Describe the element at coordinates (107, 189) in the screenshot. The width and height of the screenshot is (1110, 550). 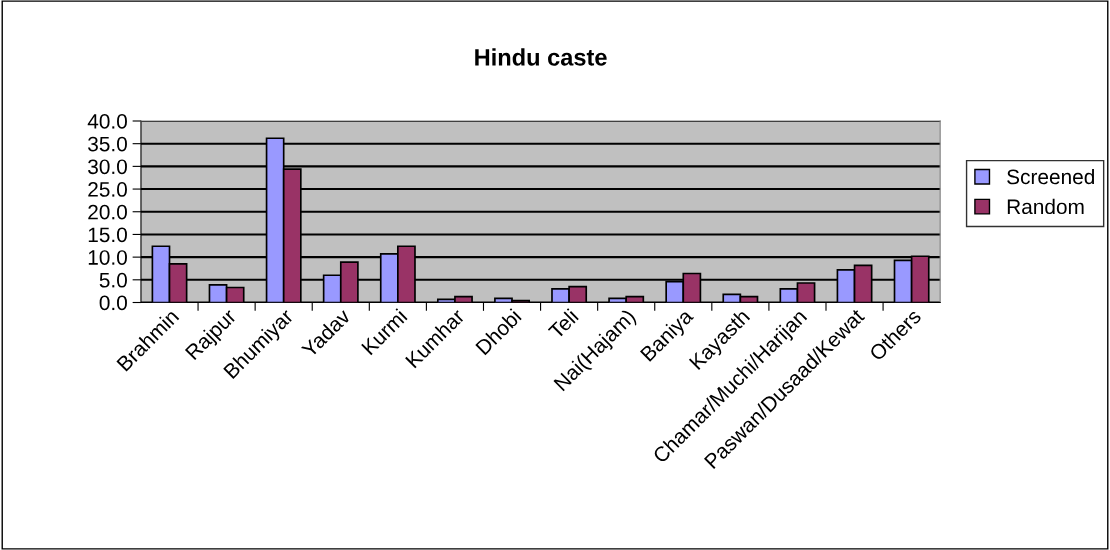
I see `y-tick-label: 25.0` at that location.